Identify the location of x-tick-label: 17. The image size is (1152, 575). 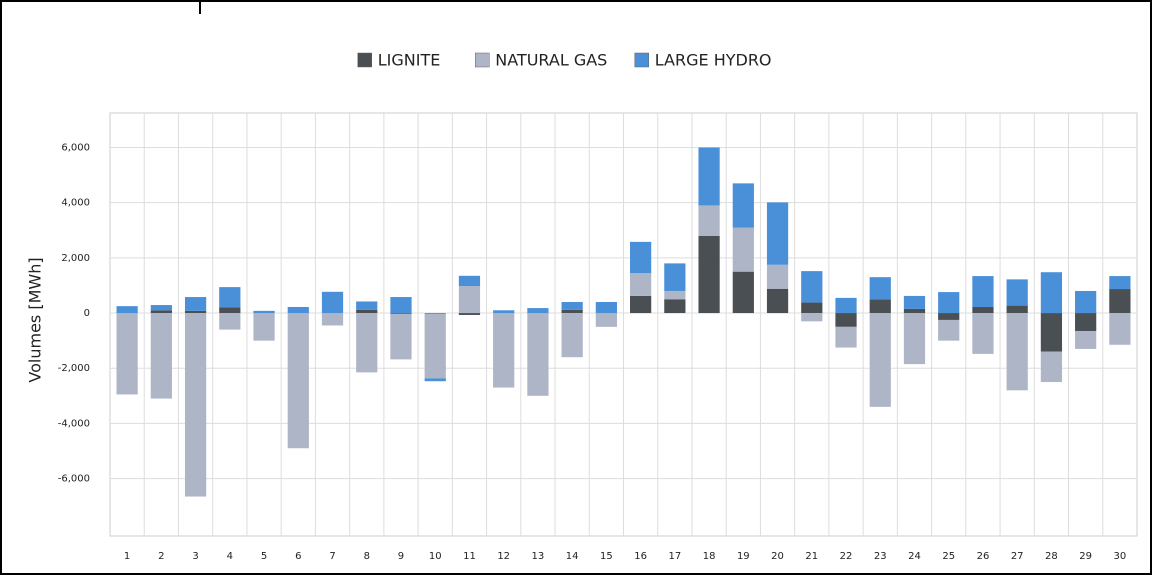
(674, 556).